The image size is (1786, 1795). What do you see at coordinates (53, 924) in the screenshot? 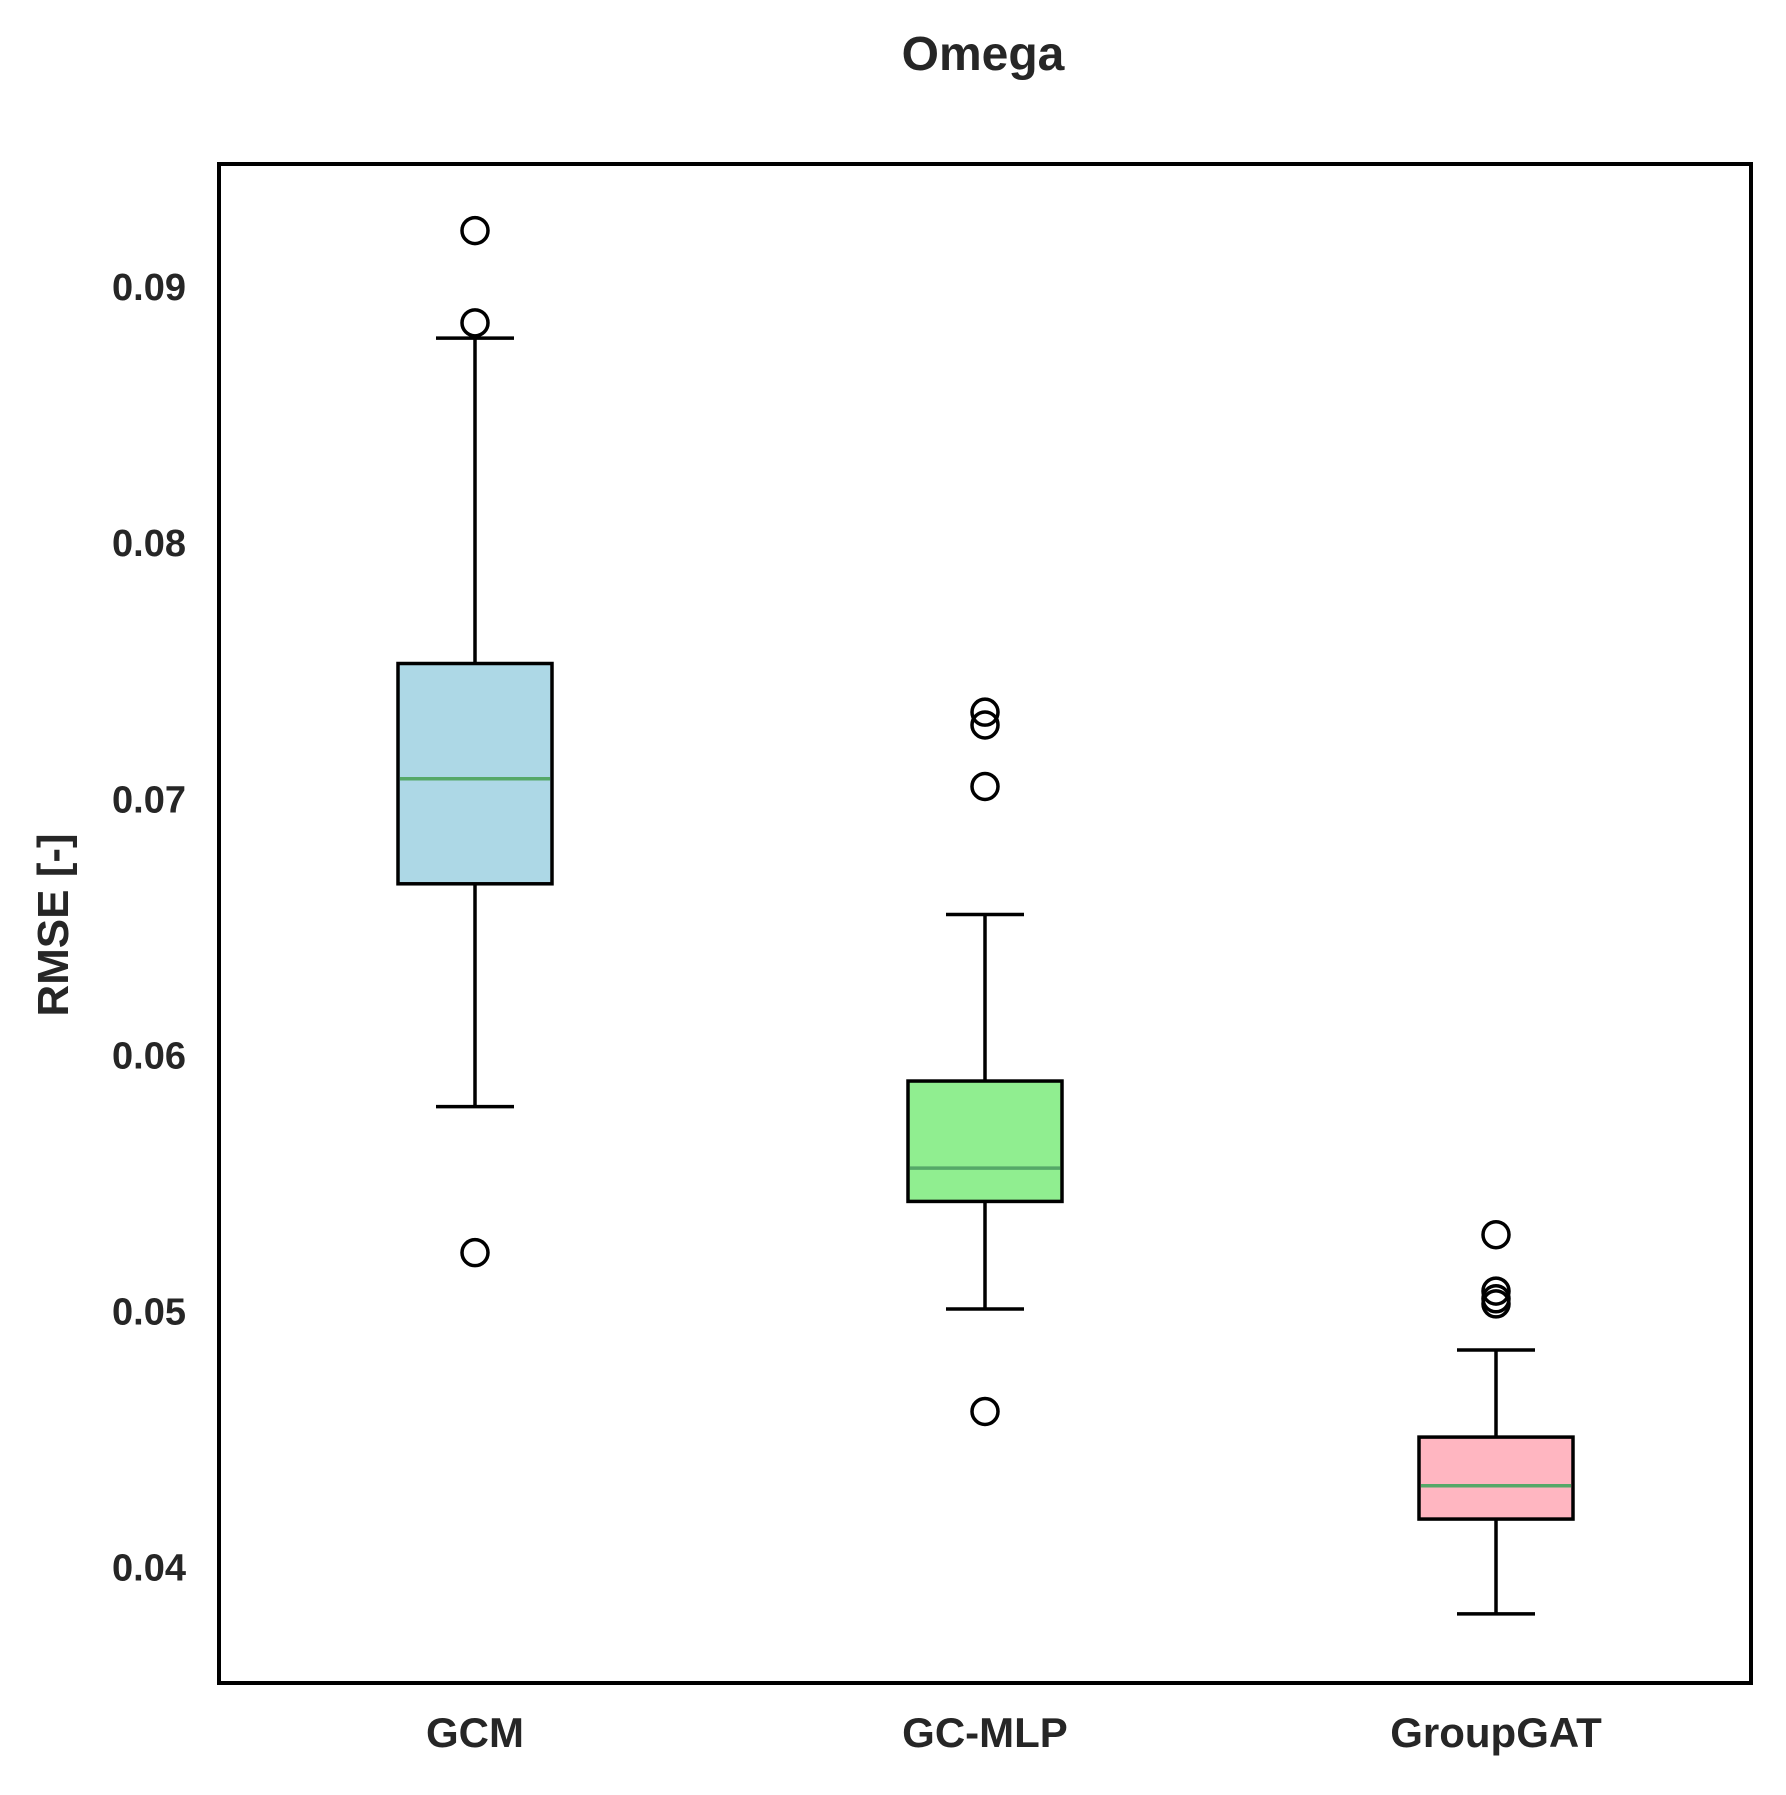
I see `y-axis-label: RMSE [-]` at bounding box center [53, 924].